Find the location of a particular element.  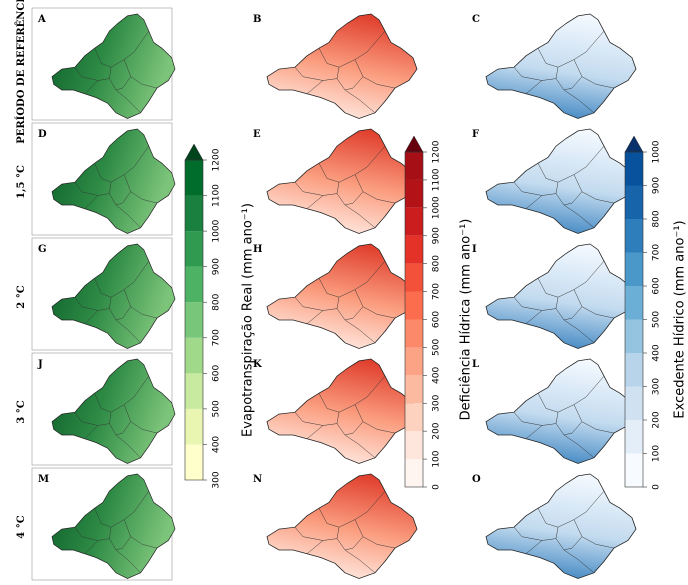

row-label: 3 °C is located at coordinates (21, 411).